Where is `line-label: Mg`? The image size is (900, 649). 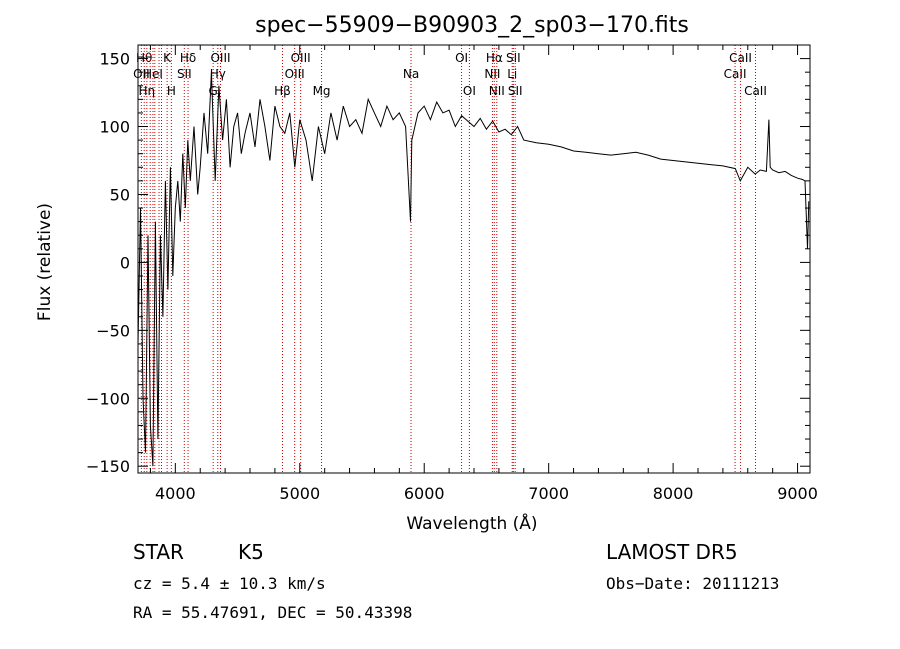
line-label: Mg is located at coordinates (322, 91).